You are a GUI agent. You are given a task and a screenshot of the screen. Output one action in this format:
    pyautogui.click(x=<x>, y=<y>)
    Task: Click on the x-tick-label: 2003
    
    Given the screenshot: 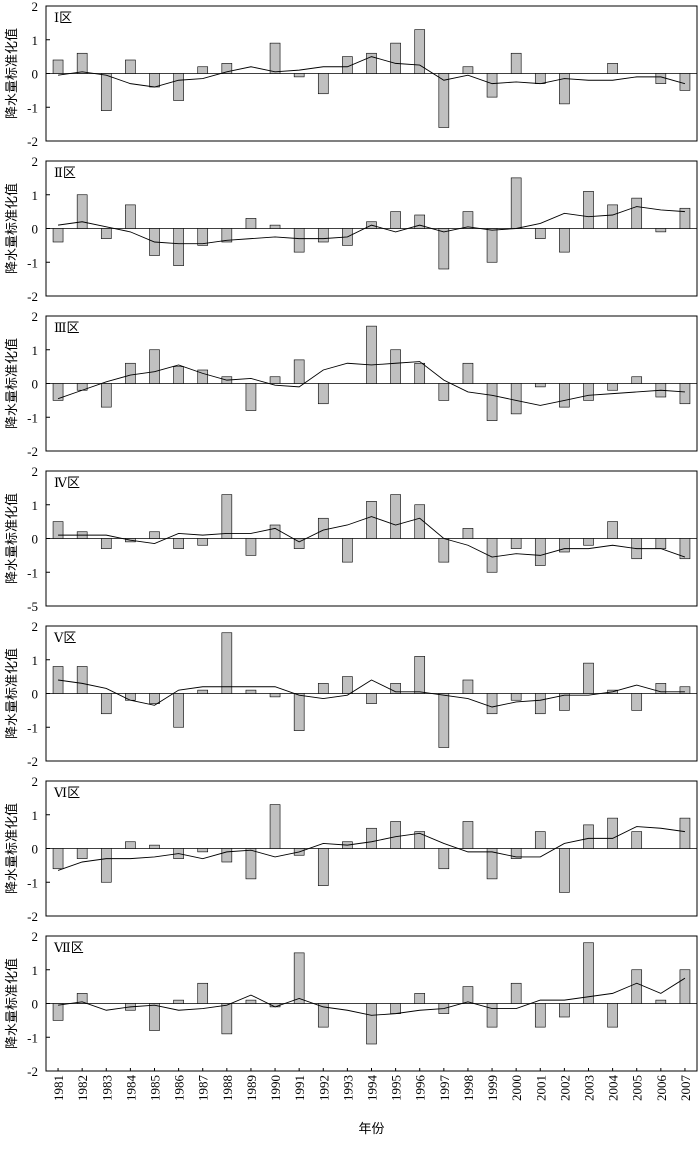 What is the action you would take?
    pyautogui.click(x=589, y=1088)
    